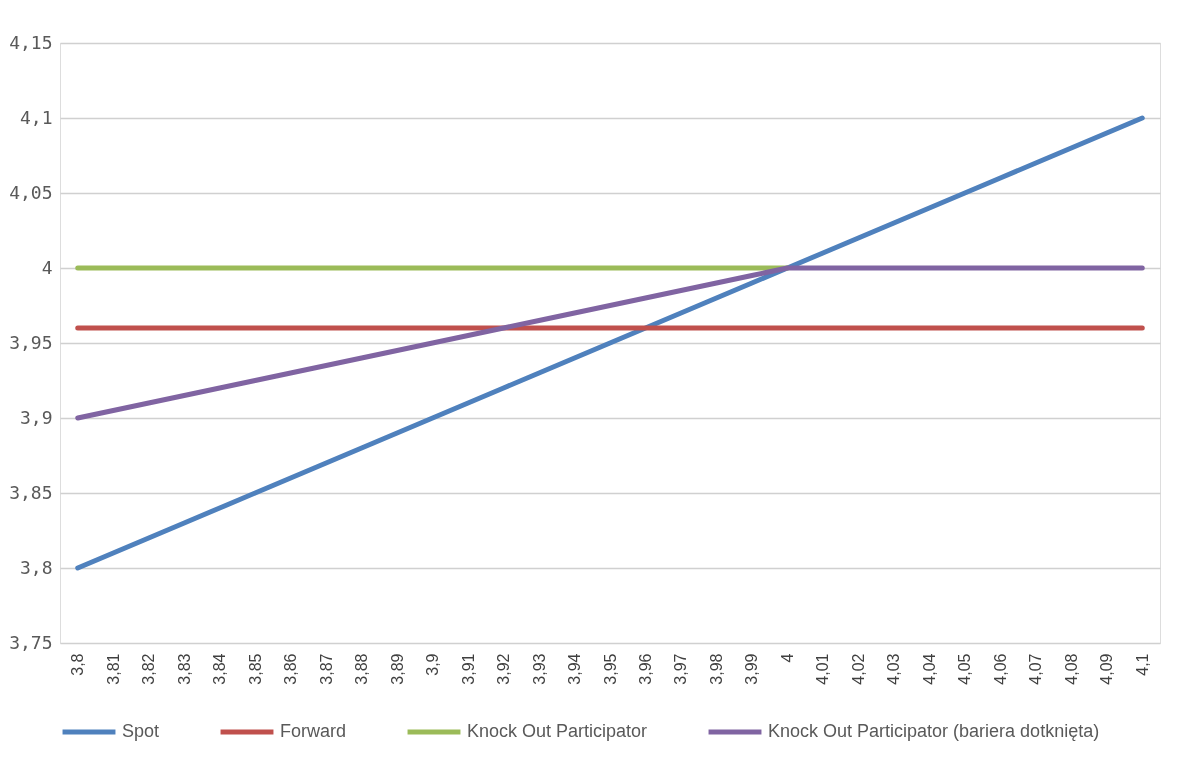 The width and height of the screenshot is (1182, 782). I want to click on y-tick-label: 3,9, so click(36, 417).